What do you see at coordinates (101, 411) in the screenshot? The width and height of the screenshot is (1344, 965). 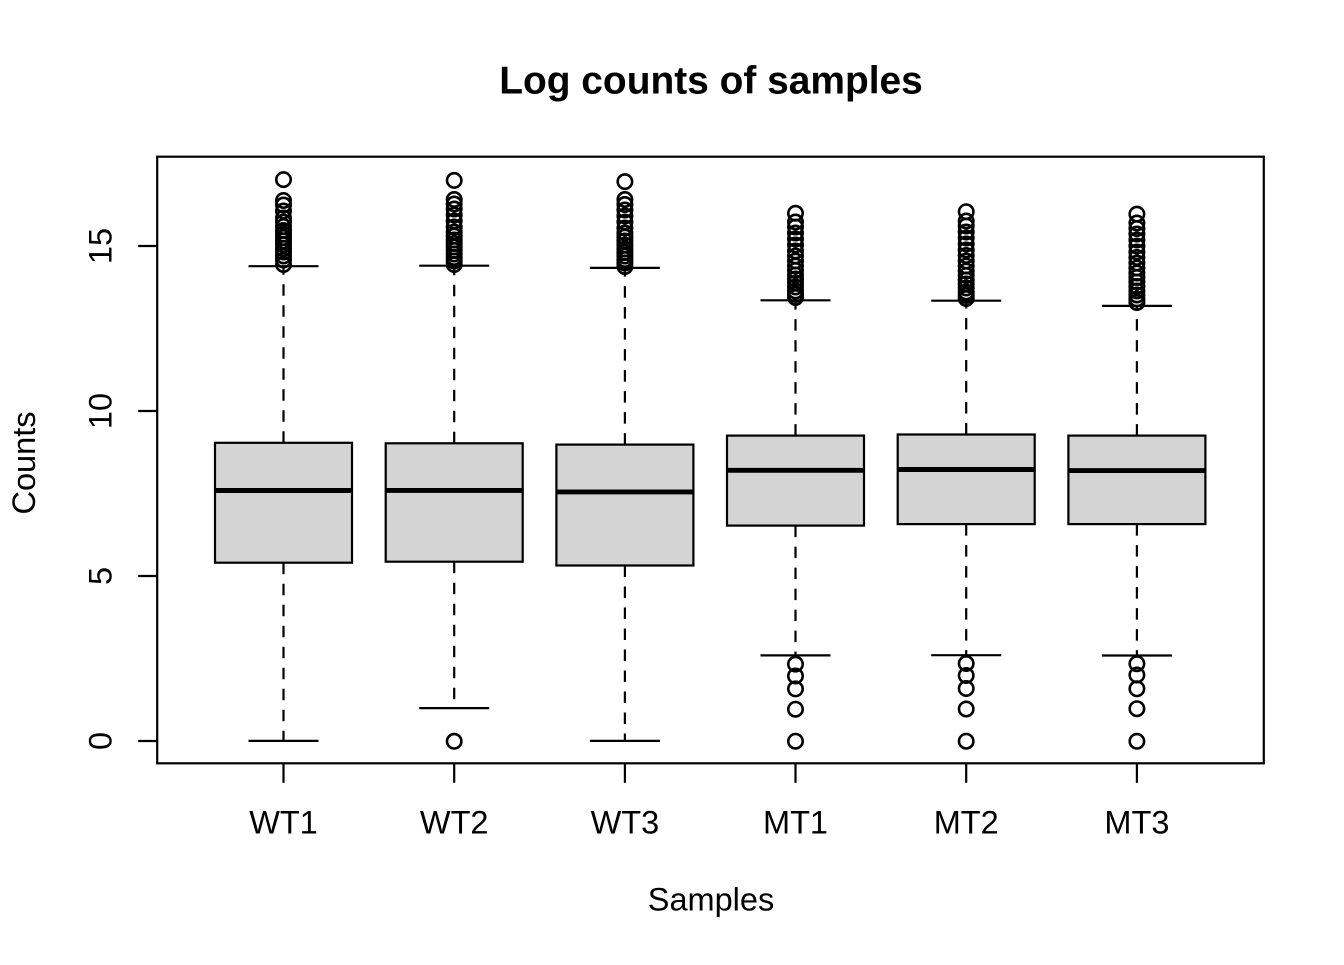 I see `svg-text: 10` at bounding box center [101, 411].